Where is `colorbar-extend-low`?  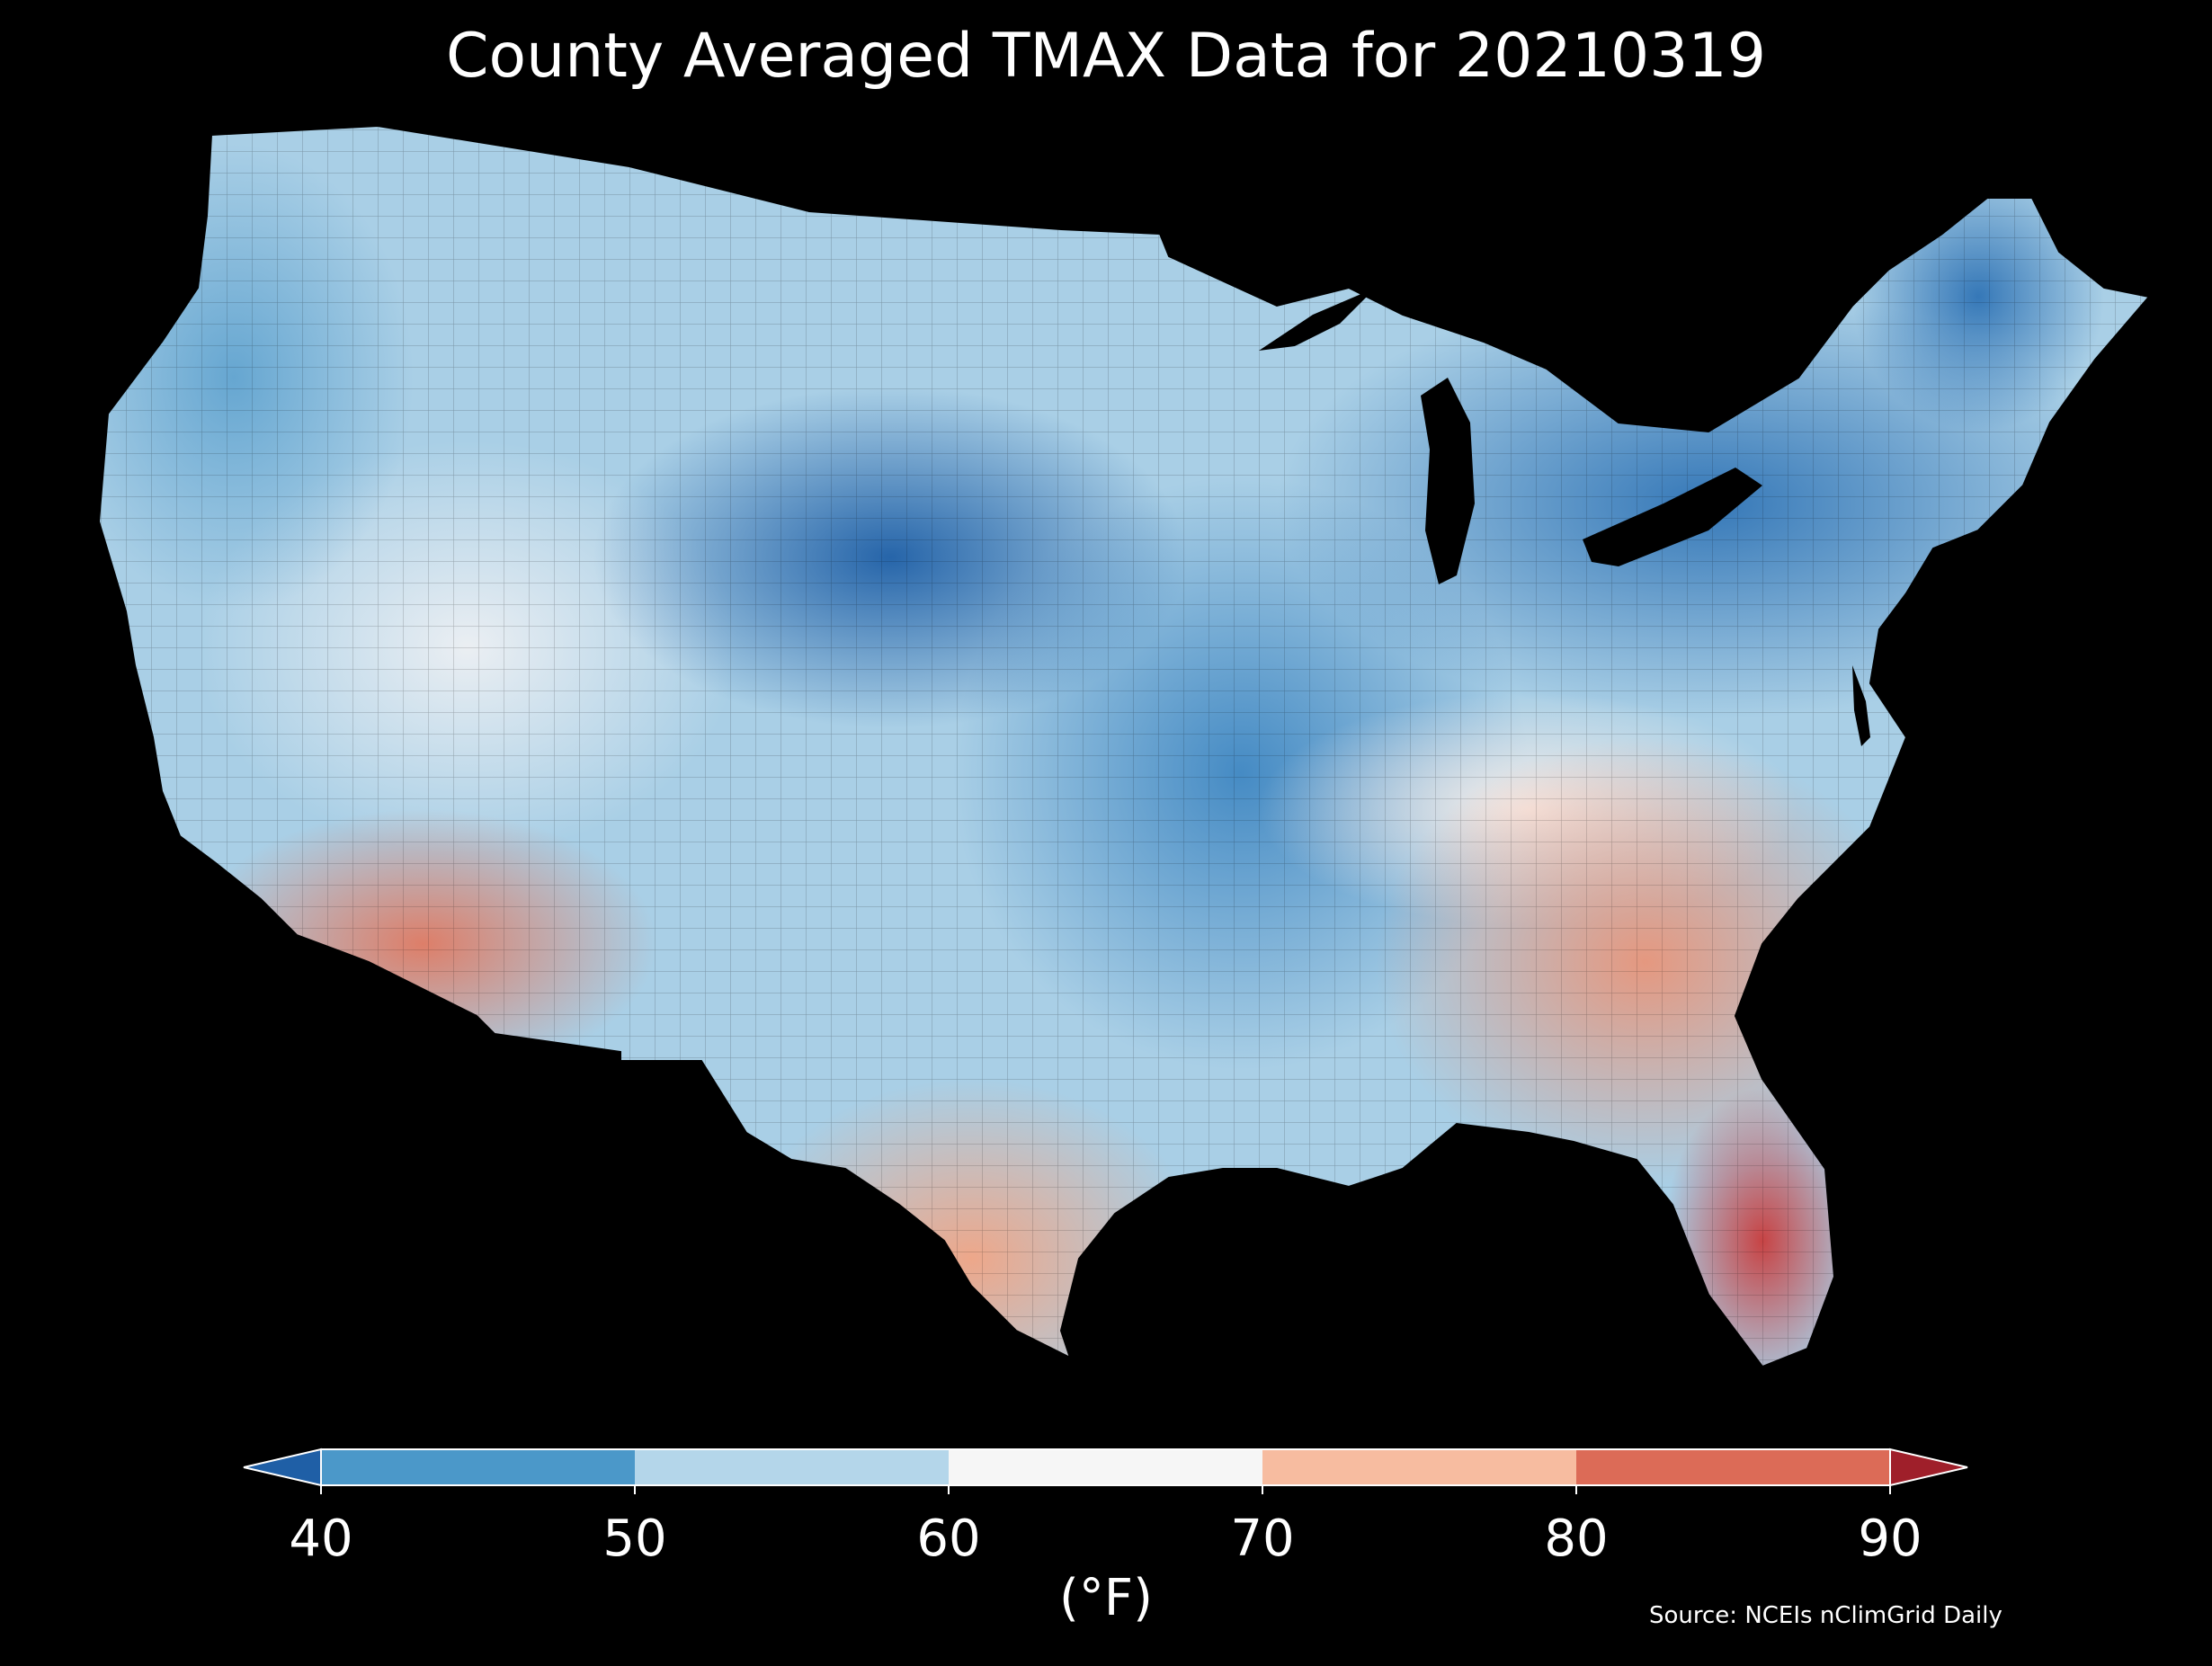
colorbar-extend-low is located at coordinates (282, 1468).